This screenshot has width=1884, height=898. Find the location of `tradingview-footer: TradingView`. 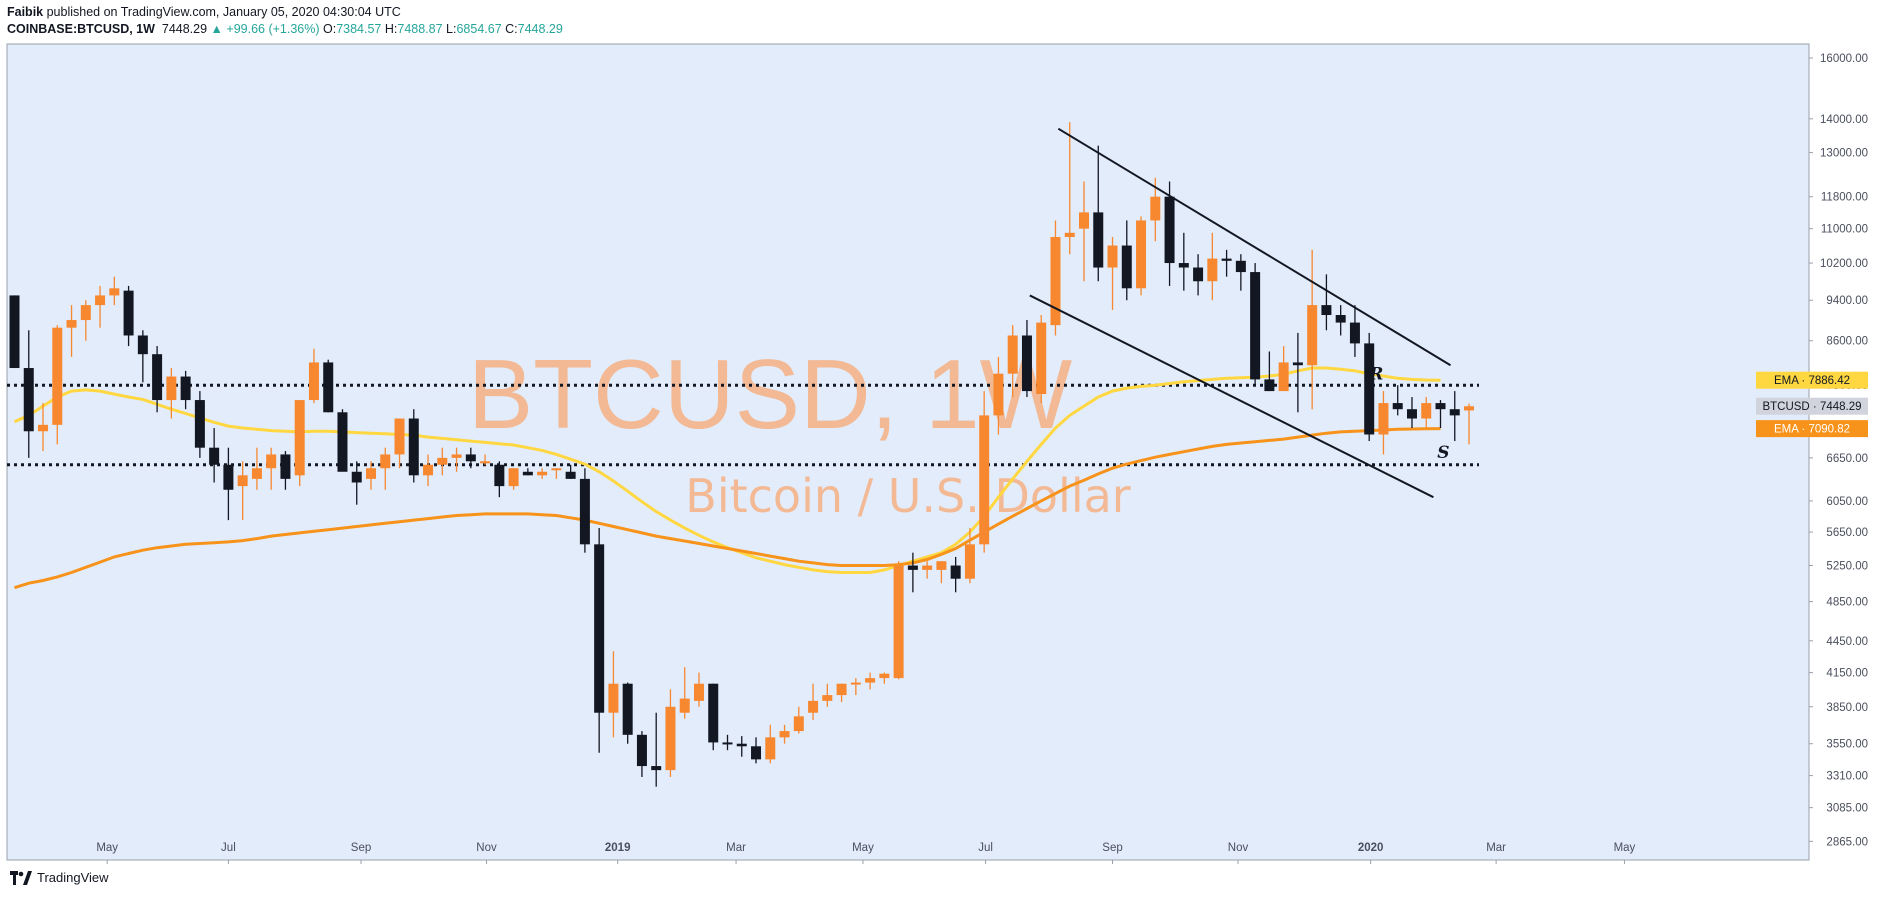

tradingview-footer: TradingView is located at coordinates (59, 877).